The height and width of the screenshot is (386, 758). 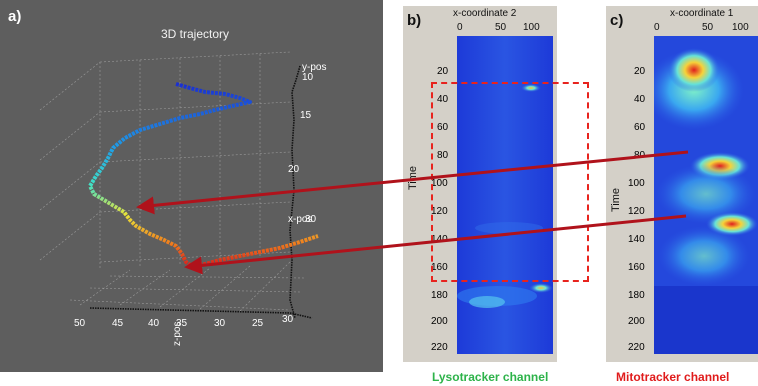 I want to click on panel-b-ylabel: Time, so click(x=413, y=177).